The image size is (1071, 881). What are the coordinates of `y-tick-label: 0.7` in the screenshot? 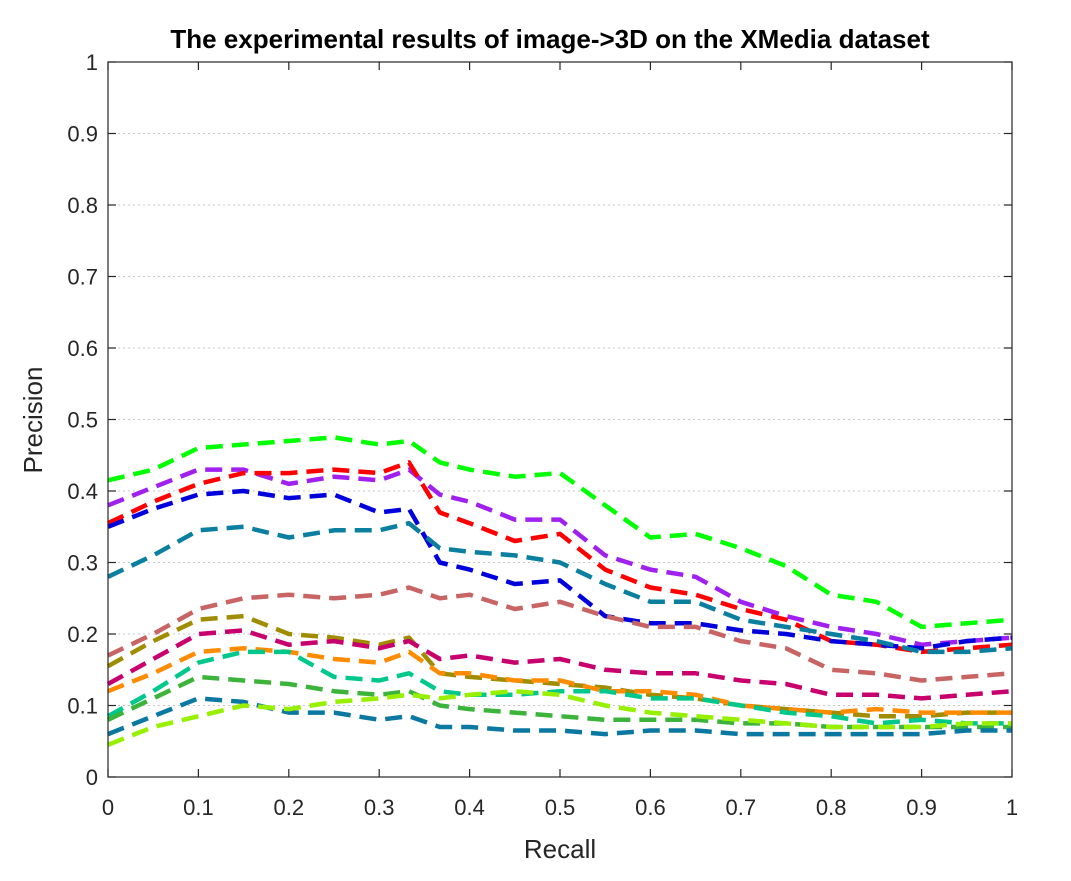 It's located at (82, 277).